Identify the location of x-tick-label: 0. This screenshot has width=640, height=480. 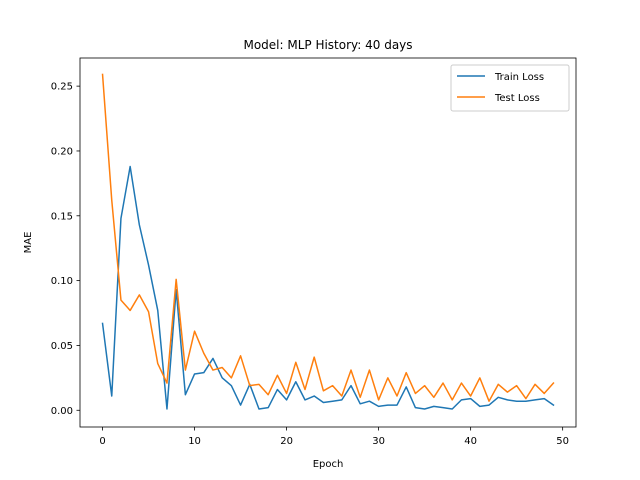
(102, 441).